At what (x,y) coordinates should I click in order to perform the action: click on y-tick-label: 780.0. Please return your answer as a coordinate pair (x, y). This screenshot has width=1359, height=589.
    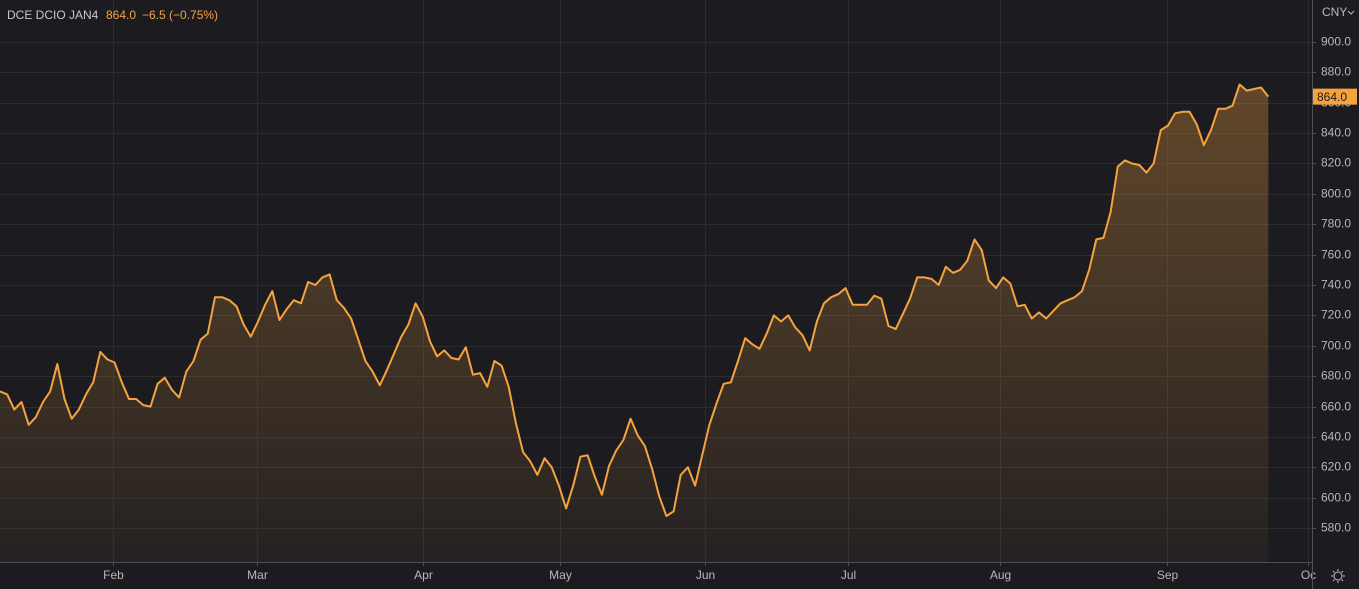
    Looking at the image, I should click on (1336, 224).